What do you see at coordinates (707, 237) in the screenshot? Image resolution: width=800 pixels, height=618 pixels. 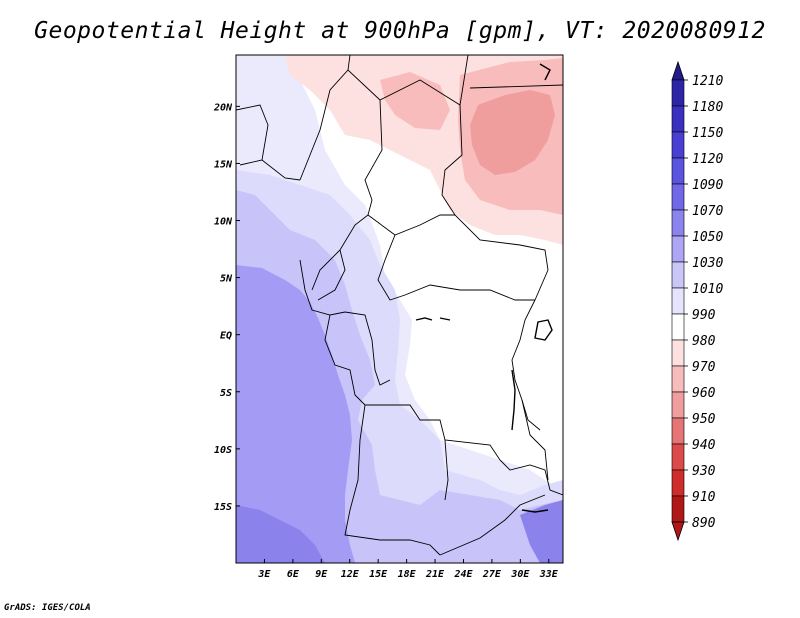 I see `legend-label: 1050` at bounding box center [707, 237].